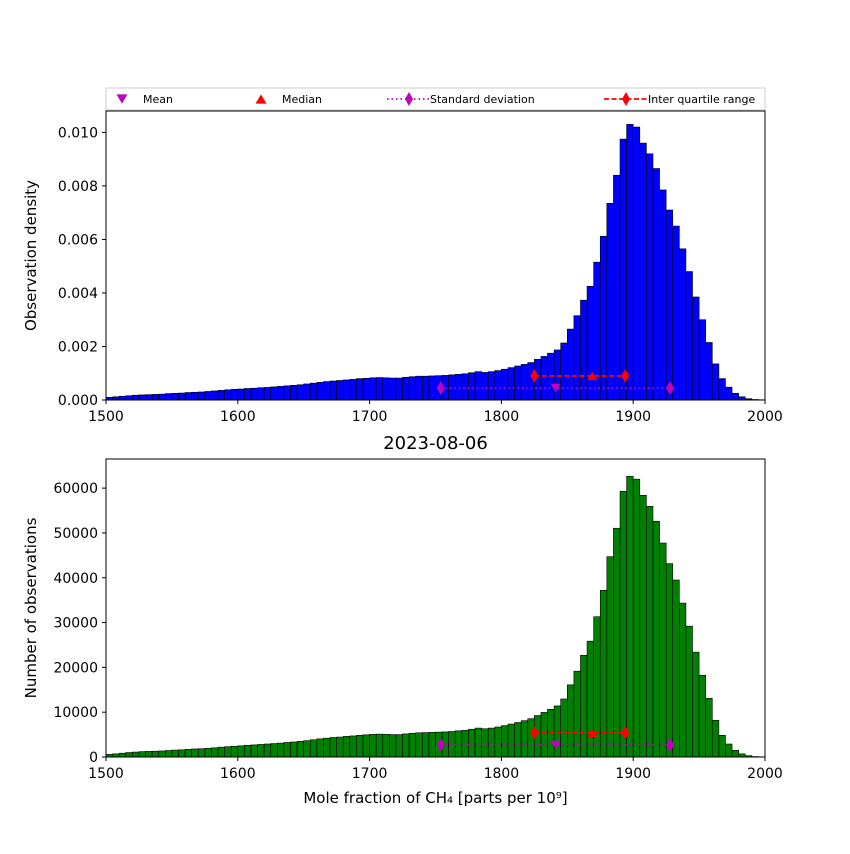  What do you see at coordinates (75, 668) in the screenshot?
I see `y-tick-label: 20000` at bounding box center [75, 668].